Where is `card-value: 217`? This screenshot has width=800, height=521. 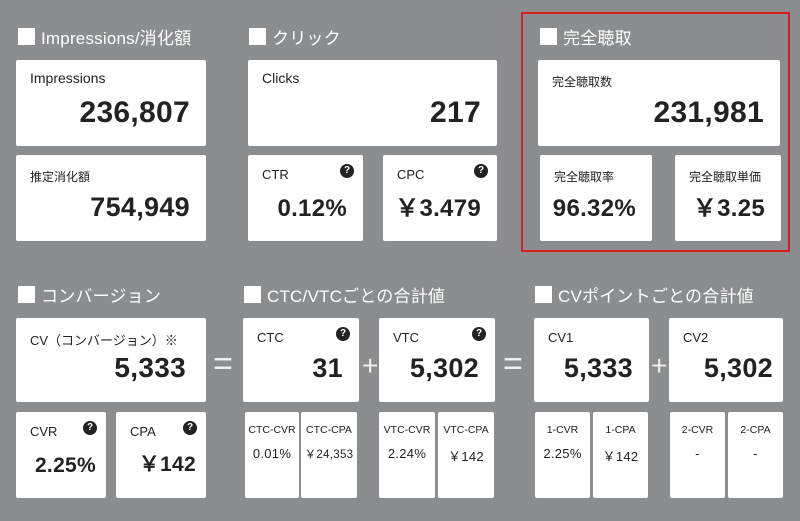 card-value: 217 is located at coordinates (455, 112).